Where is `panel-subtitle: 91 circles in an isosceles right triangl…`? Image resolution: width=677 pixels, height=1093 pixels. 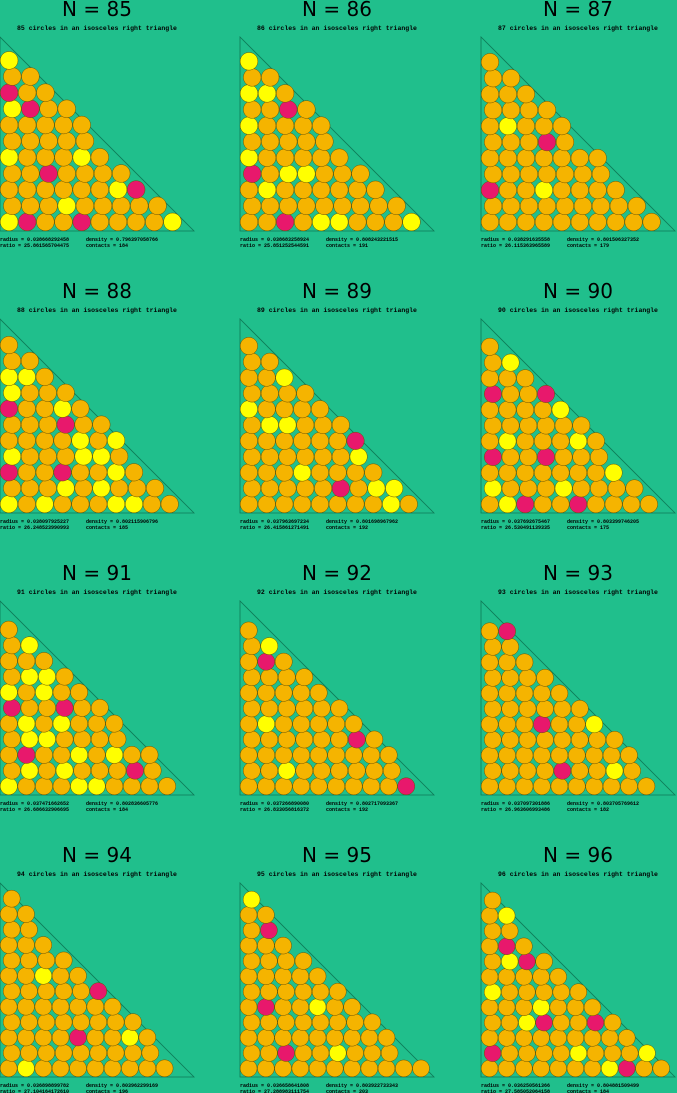
panel-subtitle: 91 circles in an isosceles right triangl… is located at coordinates (97, 592).